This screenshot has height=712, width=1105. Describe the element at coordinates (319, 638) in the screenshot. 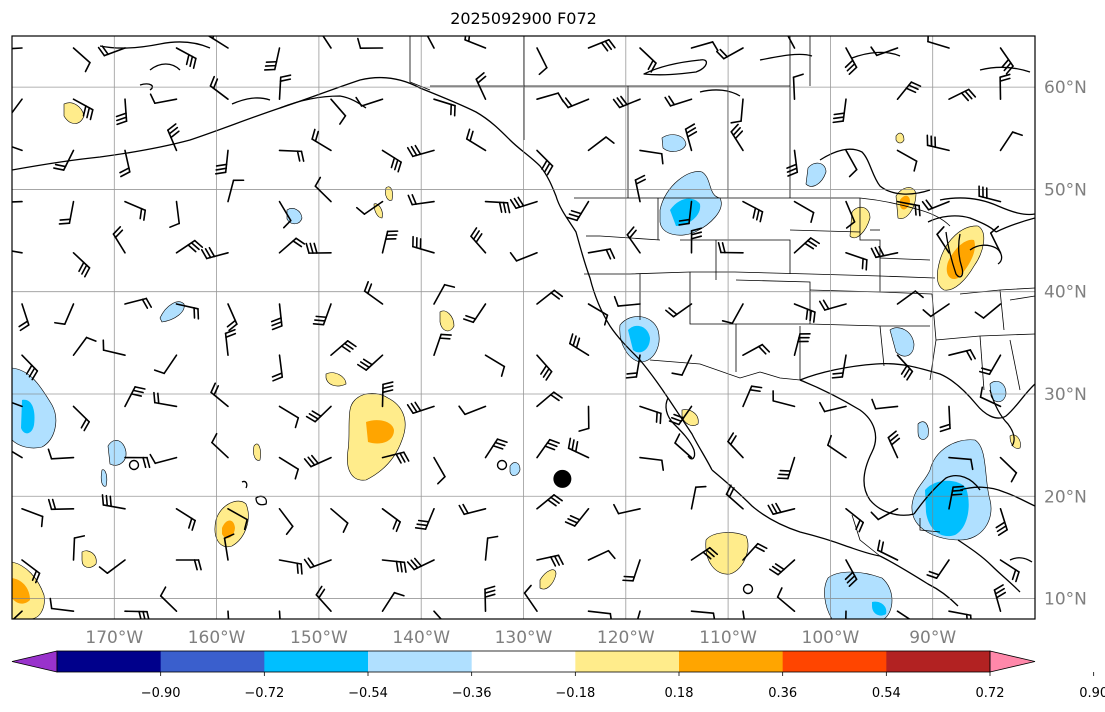

I see `longitude-tick-label: 150°W` at that location.